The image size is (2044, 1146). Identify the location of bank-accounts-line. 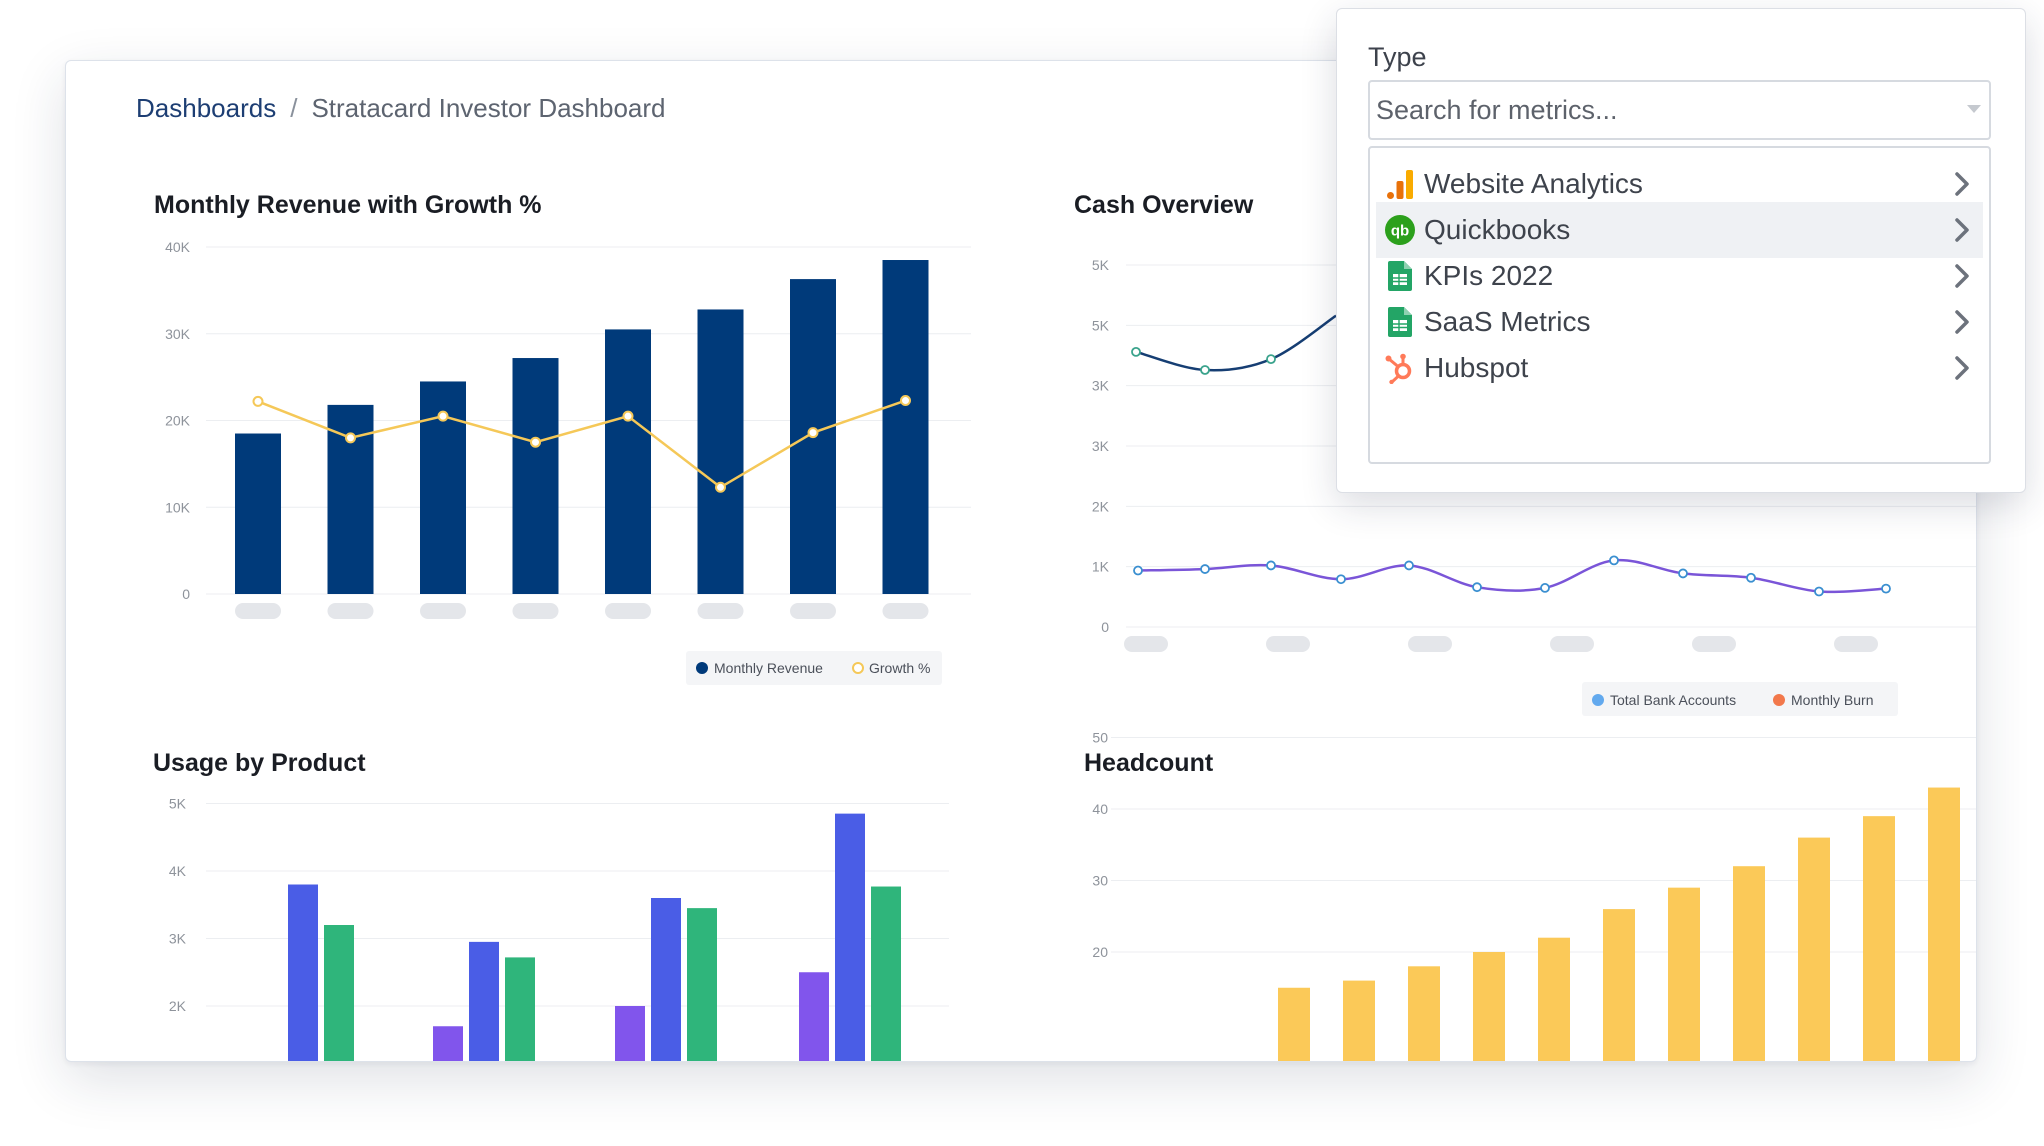
(1236, 343).